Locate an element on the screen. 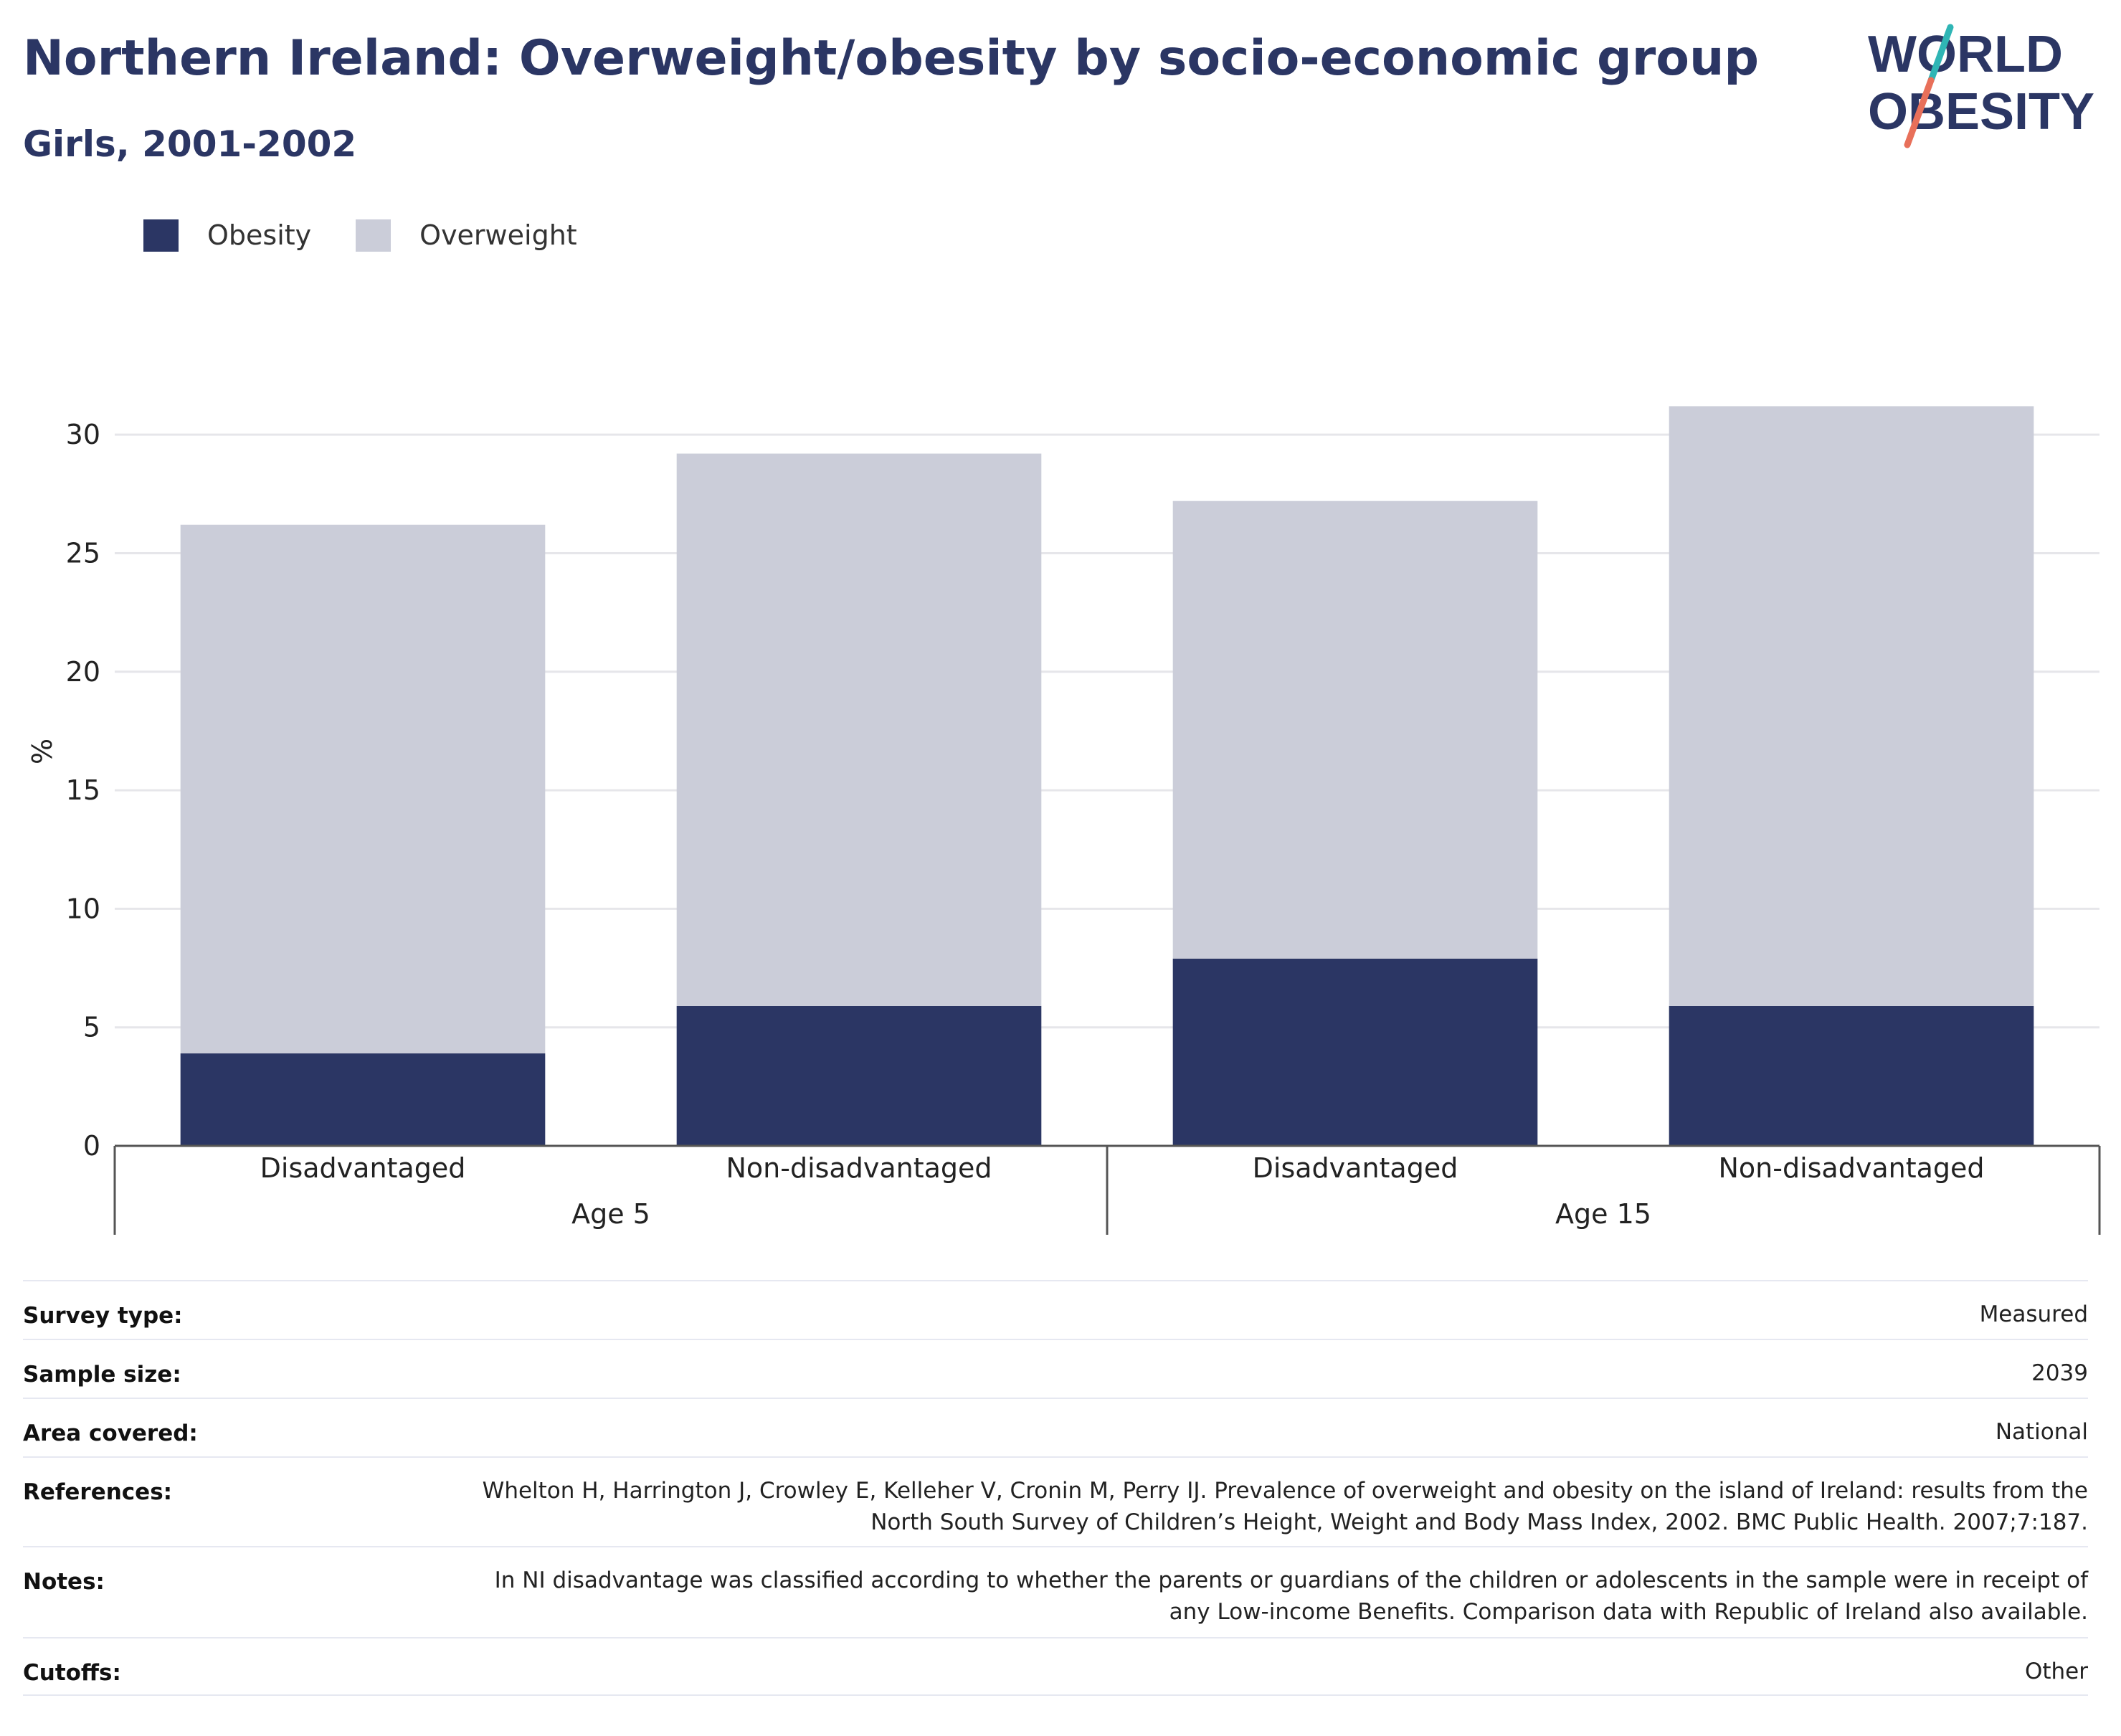 Image resolution: width=2121 pixels, height=1736 pixels. y-axis-label: % is located at coordinates (42, 752).